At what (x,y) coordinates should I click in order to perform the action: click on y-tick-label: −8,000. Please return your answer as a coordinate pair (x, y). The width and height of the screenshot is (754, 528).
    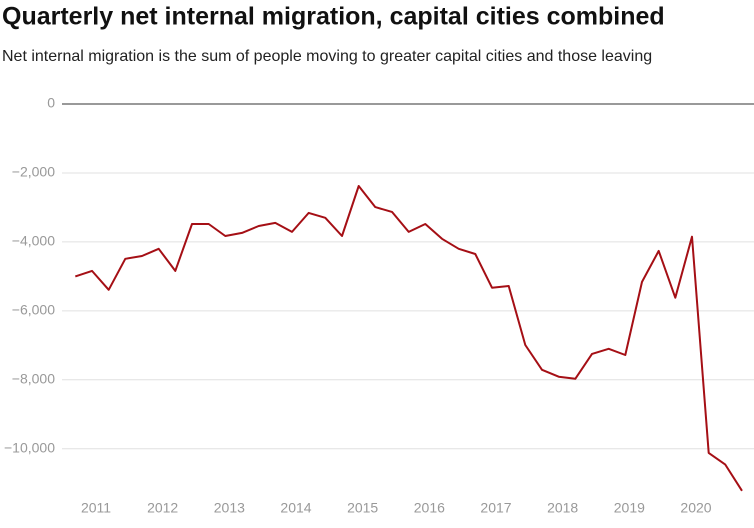
    Looking at the image, I should click on (33, 378).